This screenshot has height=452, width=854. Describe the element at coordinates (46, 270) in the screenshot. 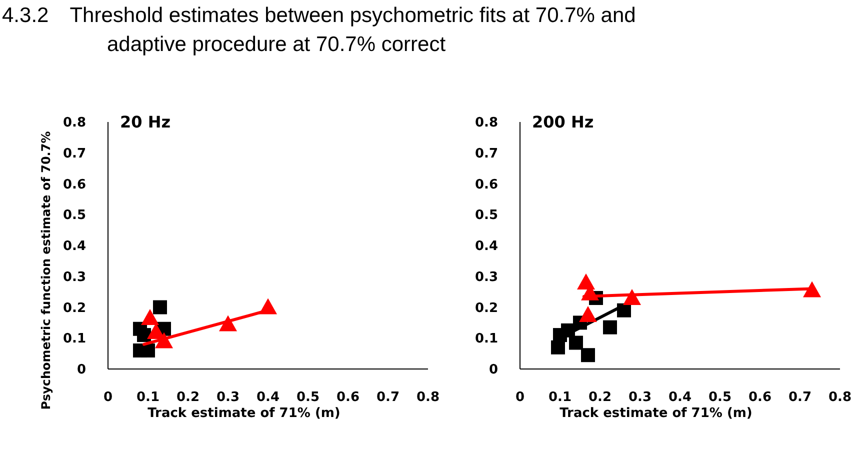

I see `y-axis-title: Psychometric function estimate of 70.7%` at that location.